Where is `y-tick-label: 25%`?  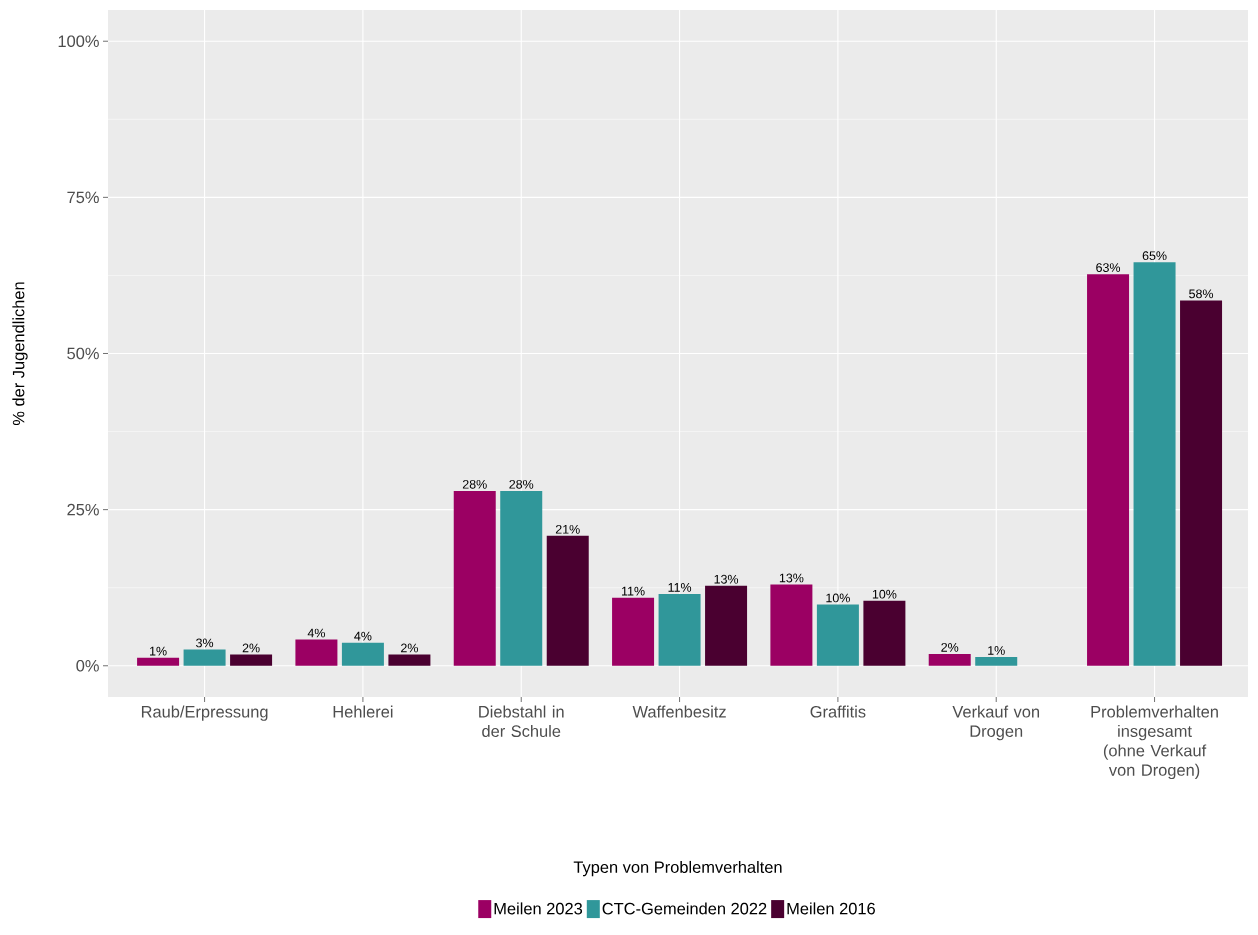
y-tick-label: 25% is located at coordinates (83, 509).